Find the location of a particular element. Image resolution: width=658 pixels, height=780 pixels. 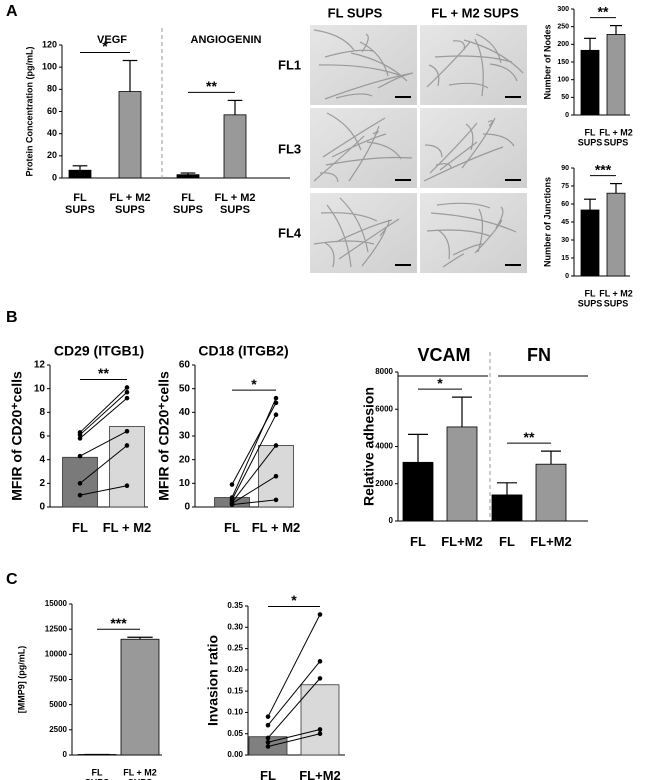

y-tick-label: 0.10 is located at coordinates (235, 712).